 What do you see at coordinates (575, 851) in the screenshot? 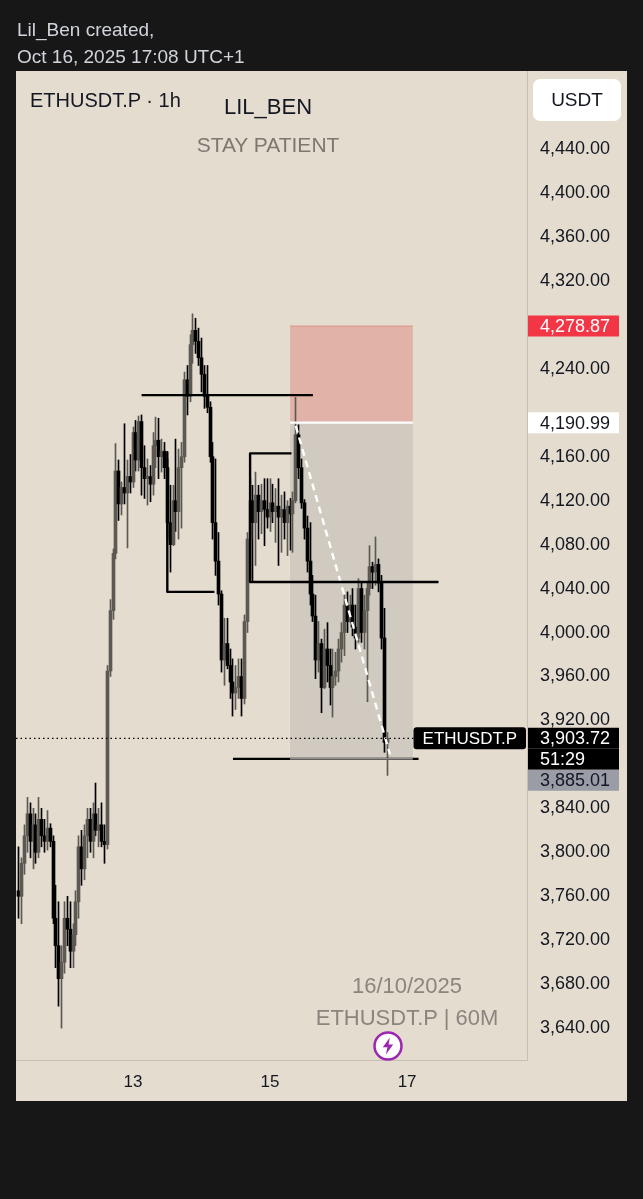
I see `y-tick-label: 3,800.00` at bounding box center [575, 851].